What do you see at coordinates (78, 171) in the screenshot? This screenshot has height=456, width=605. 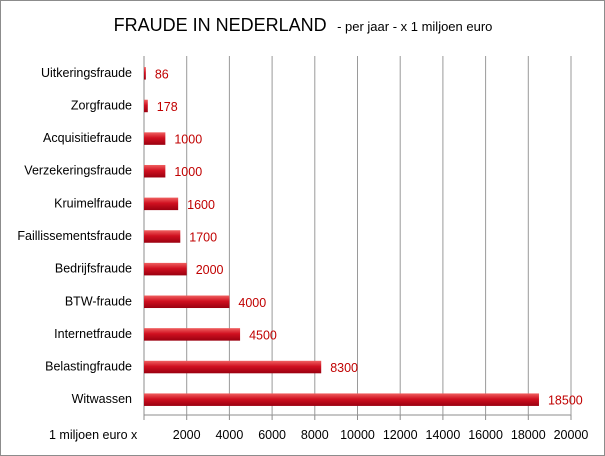 I see `category-label: Verzekeringsfraude` at bounding box center [78, 171].